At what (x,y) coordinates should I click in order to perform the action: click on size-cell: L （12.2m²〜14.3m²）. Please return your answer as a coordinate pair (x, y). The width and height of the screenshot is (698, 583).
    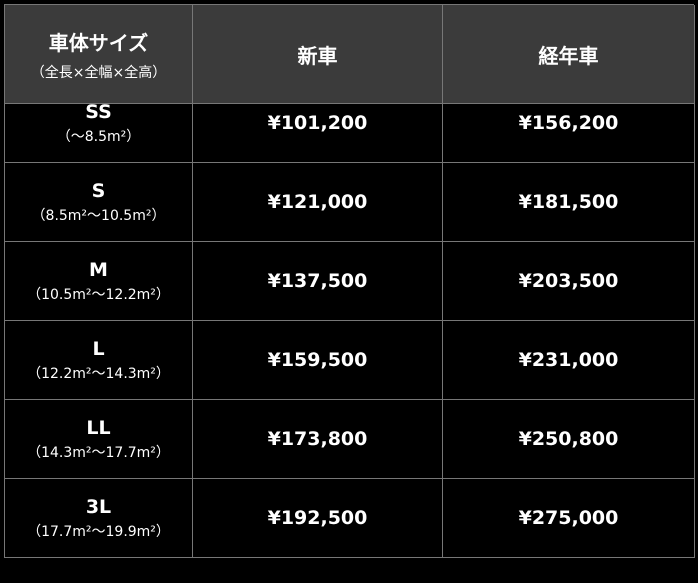
    Looking at the image, I should click on (99, 360).